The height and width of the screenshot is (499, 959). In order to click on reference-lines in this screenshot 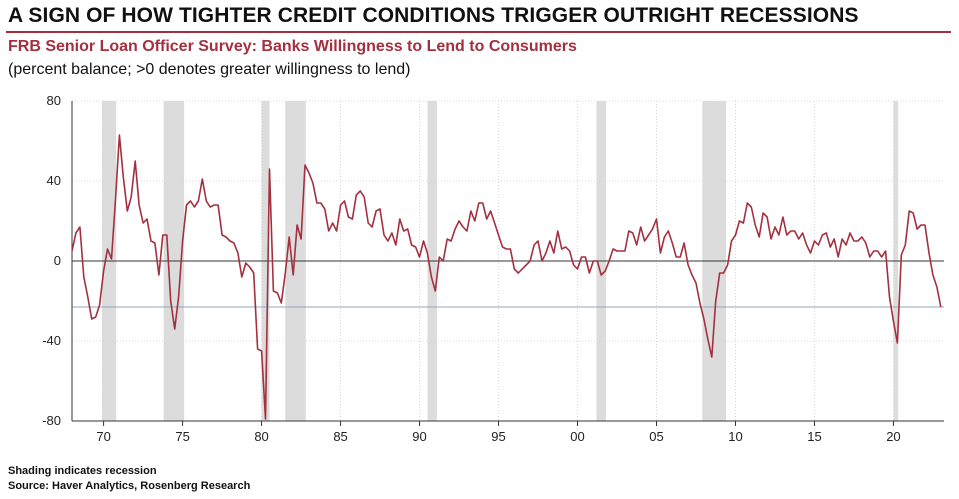, I will do `click(508, 284)`.